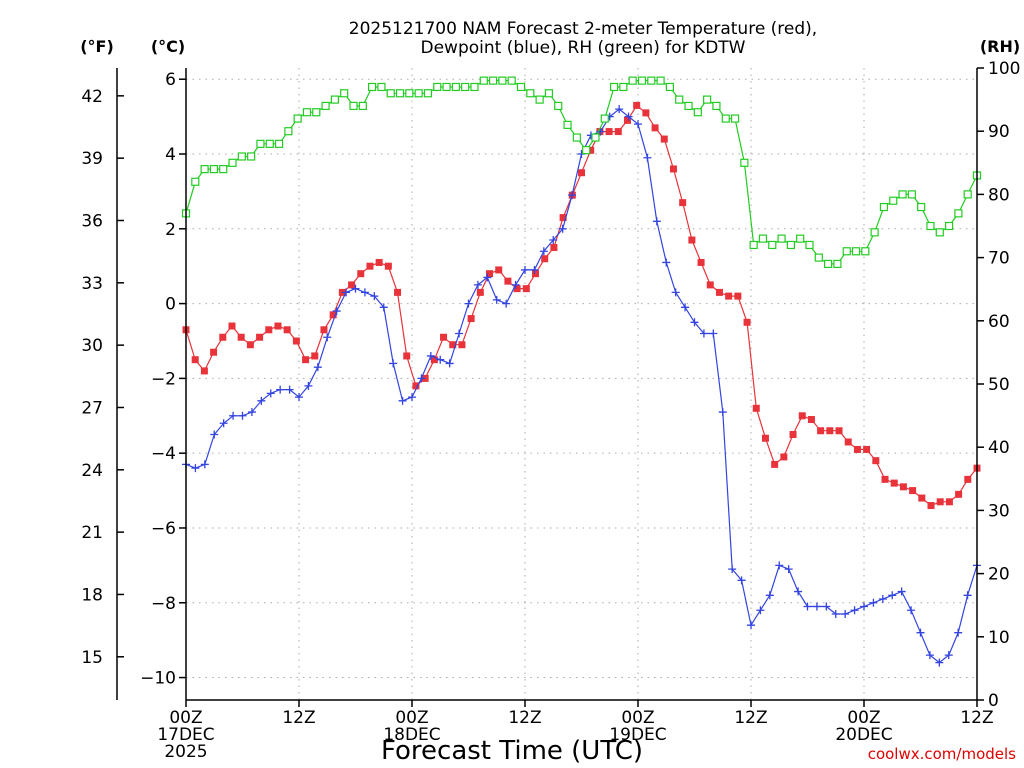 The width and height of the screenshot is (1024, 768). What do you see at coordinates (999, 322) in the screenshot?
I see `tick-label-rh: 60` at bounding box center [999, 322].